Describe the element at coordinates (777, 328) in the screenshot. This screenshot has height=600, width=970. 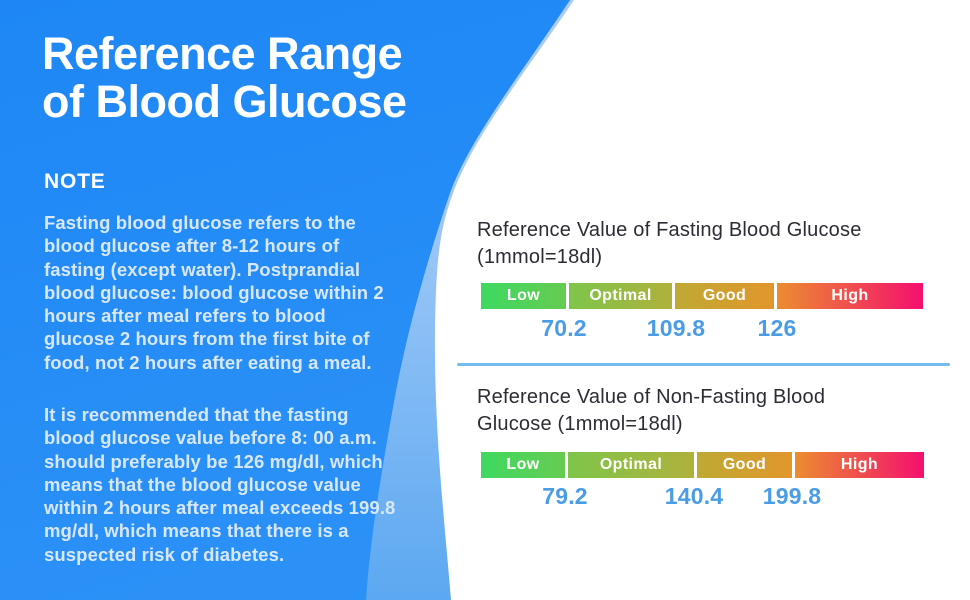
I see `threshold-value: 126` at that location.